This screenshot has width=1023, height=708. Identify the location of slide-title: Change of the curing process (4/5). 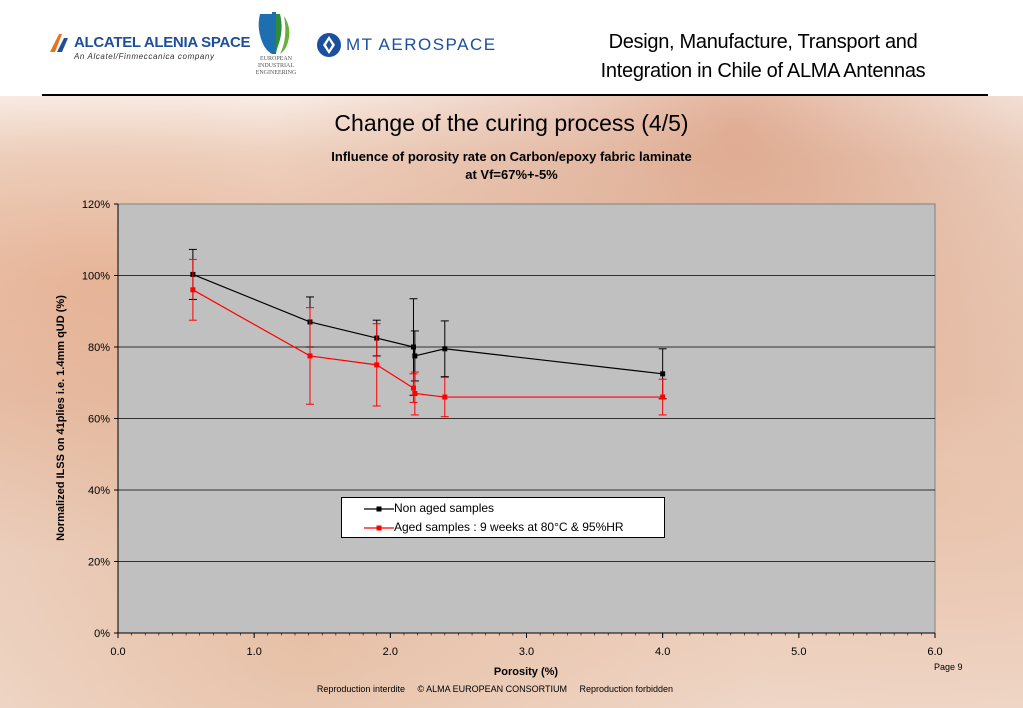
(511, 123).